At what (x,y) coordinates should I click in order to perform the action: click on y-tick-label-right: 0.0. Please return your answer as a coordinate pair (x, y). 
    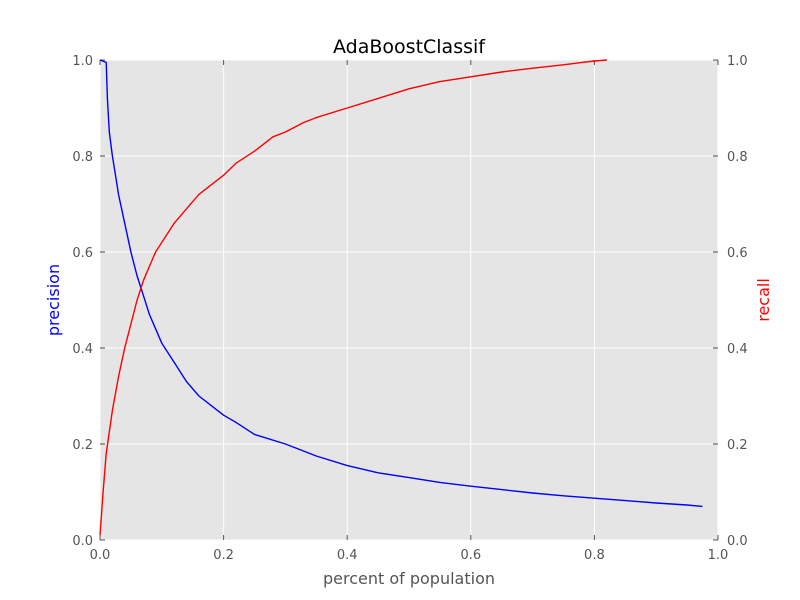
    Looking at the image, I should click on (737, 541).